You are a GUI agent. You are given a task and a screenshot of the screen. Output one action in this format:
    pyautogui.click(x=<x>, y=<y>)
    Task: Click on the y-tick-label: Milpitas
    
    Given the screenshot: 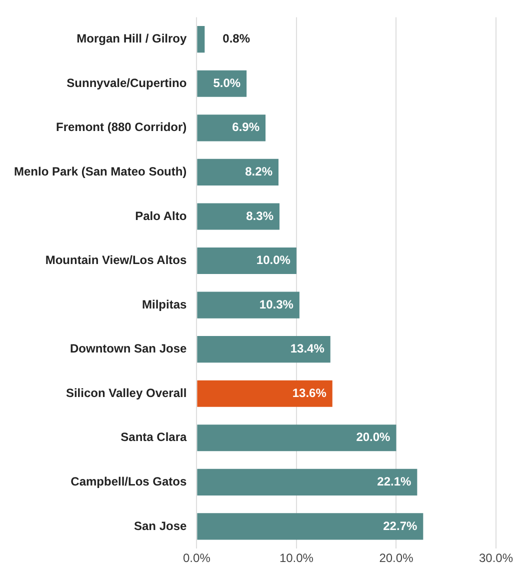 What is the action you would take?
    pyautogui.click(x=165, y=304)
    